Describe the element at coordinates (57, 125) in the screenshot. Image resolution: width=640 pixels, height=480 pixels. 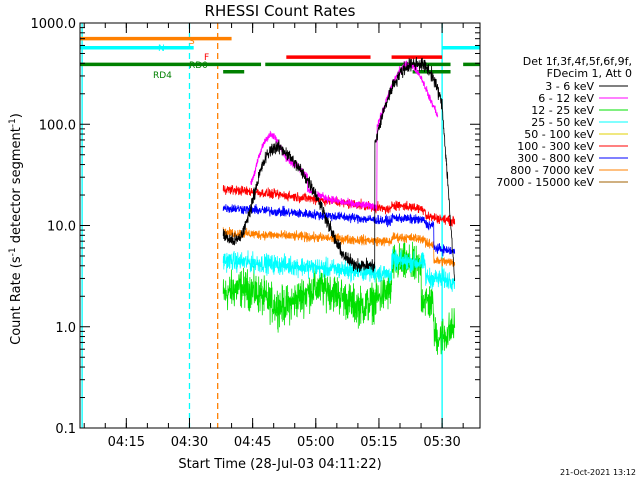
I see `y-tick-label: 100.0` at that location.